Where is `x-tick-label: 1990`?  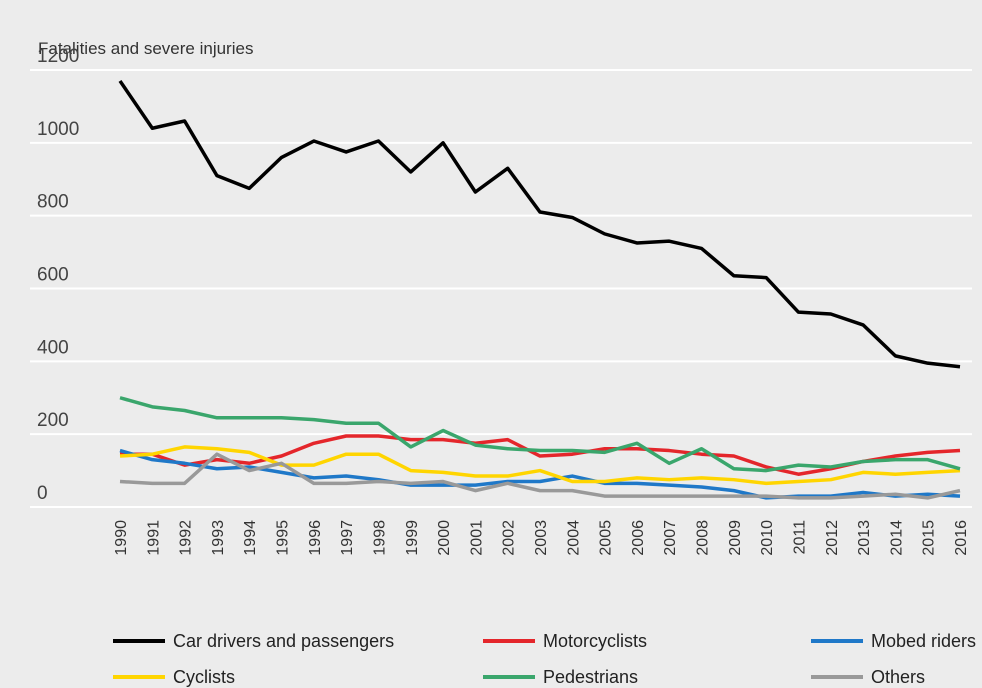 x-tick-label: 1990 is located at coordinates (121, 538).